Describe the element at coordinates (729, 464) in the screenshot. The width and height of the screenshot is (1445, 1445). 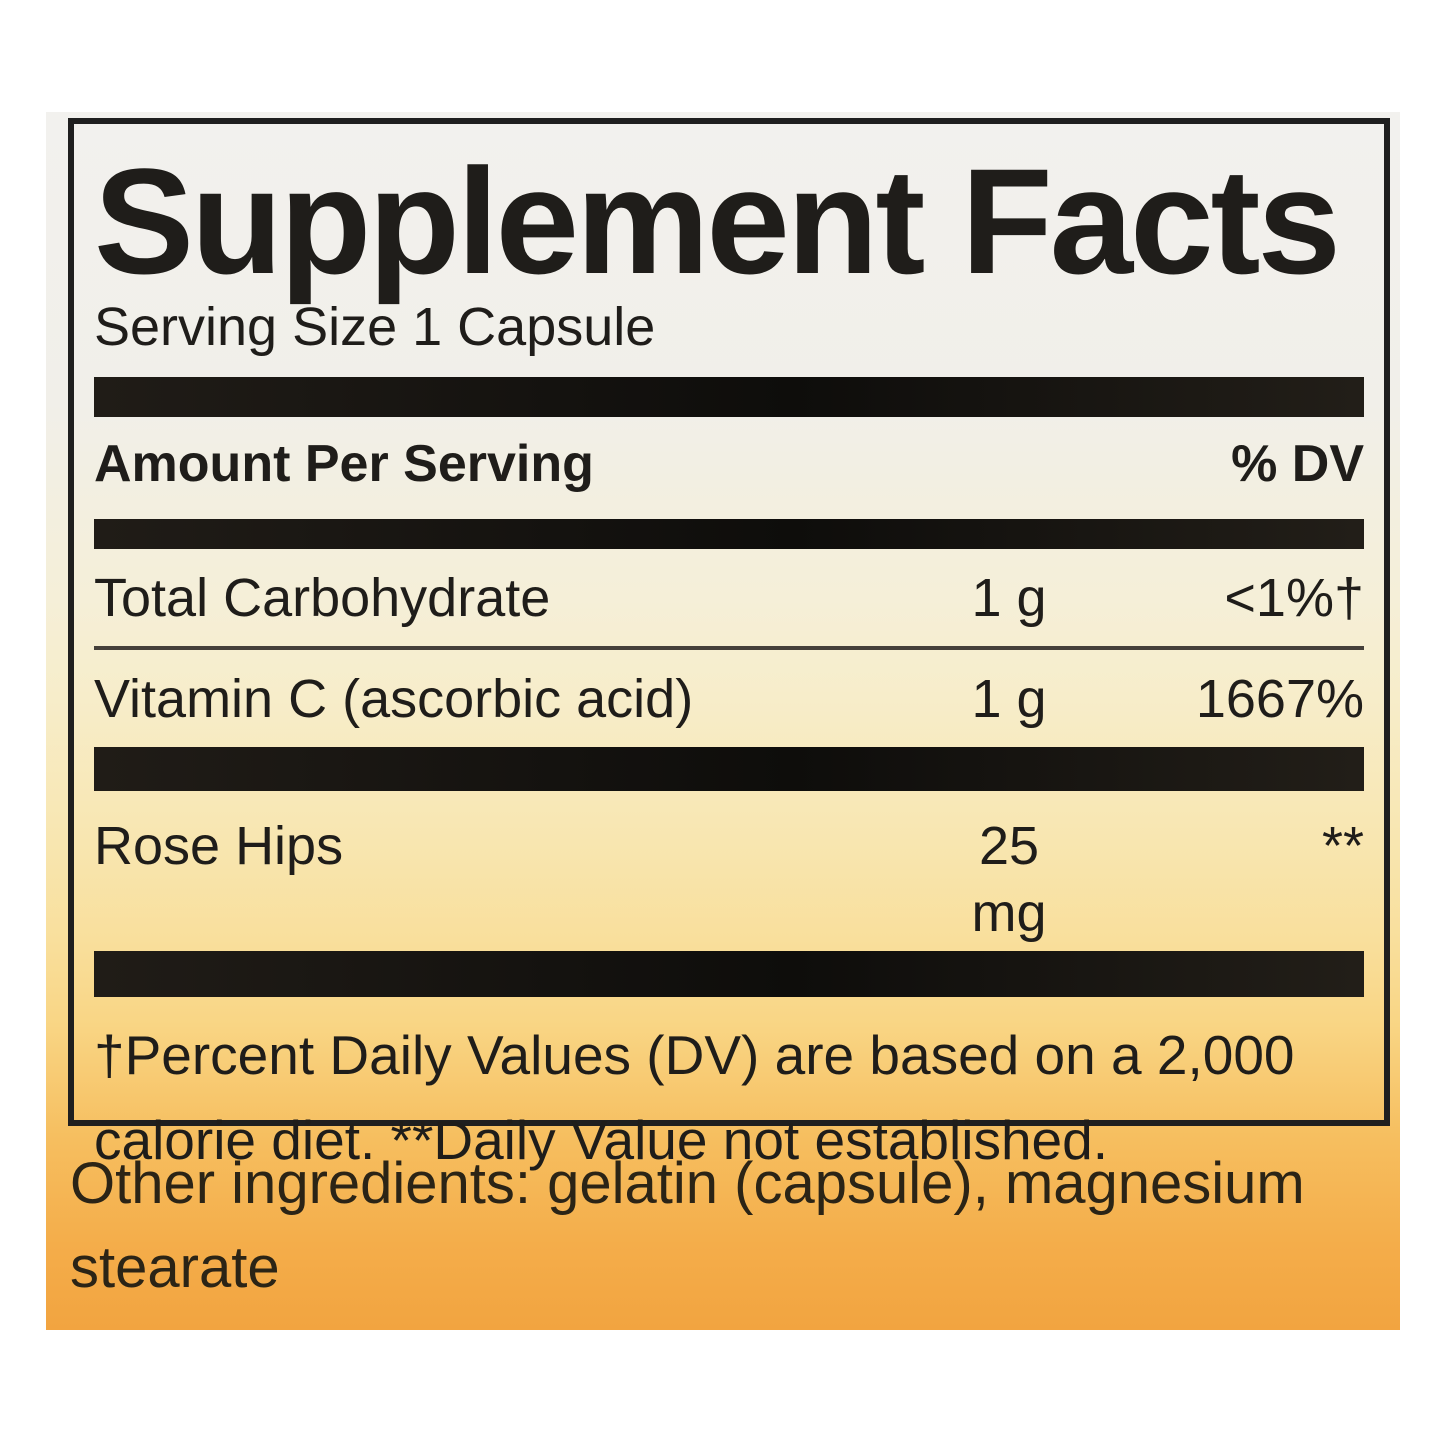
I see `column-header-row: Amount Per Serving % DV` at that location.